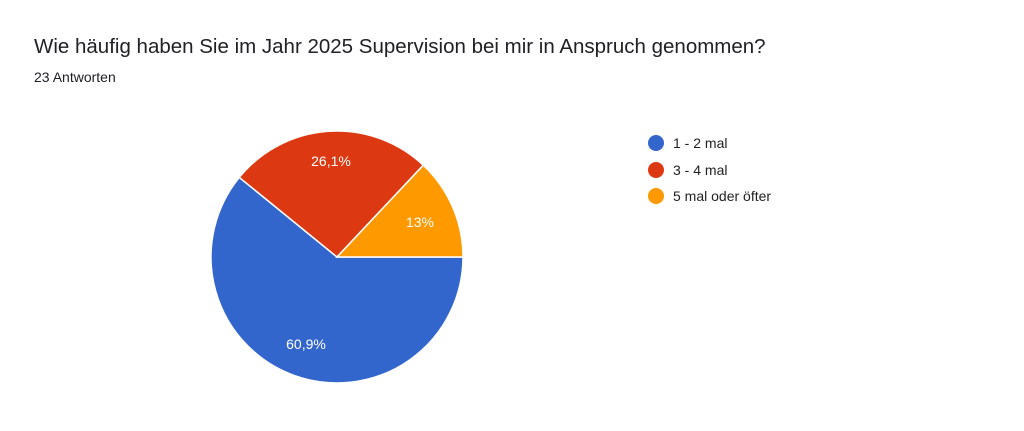  I want to click on legend-label: 5 mal oder öfter, so click(722, 196).